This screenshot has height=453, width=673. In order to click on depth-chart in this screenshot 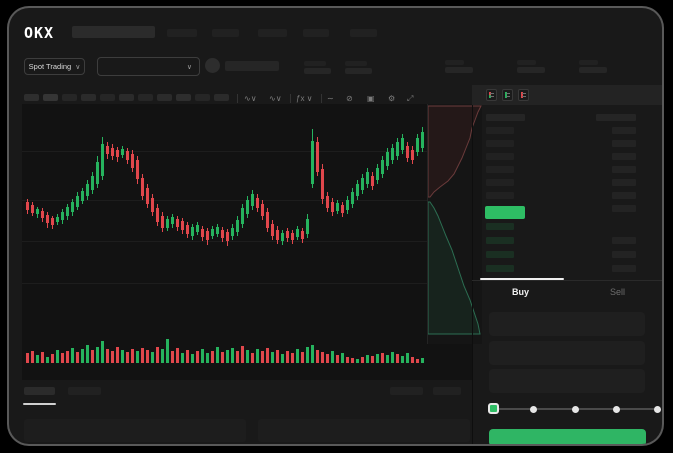, I will do `click(454, 224)`.